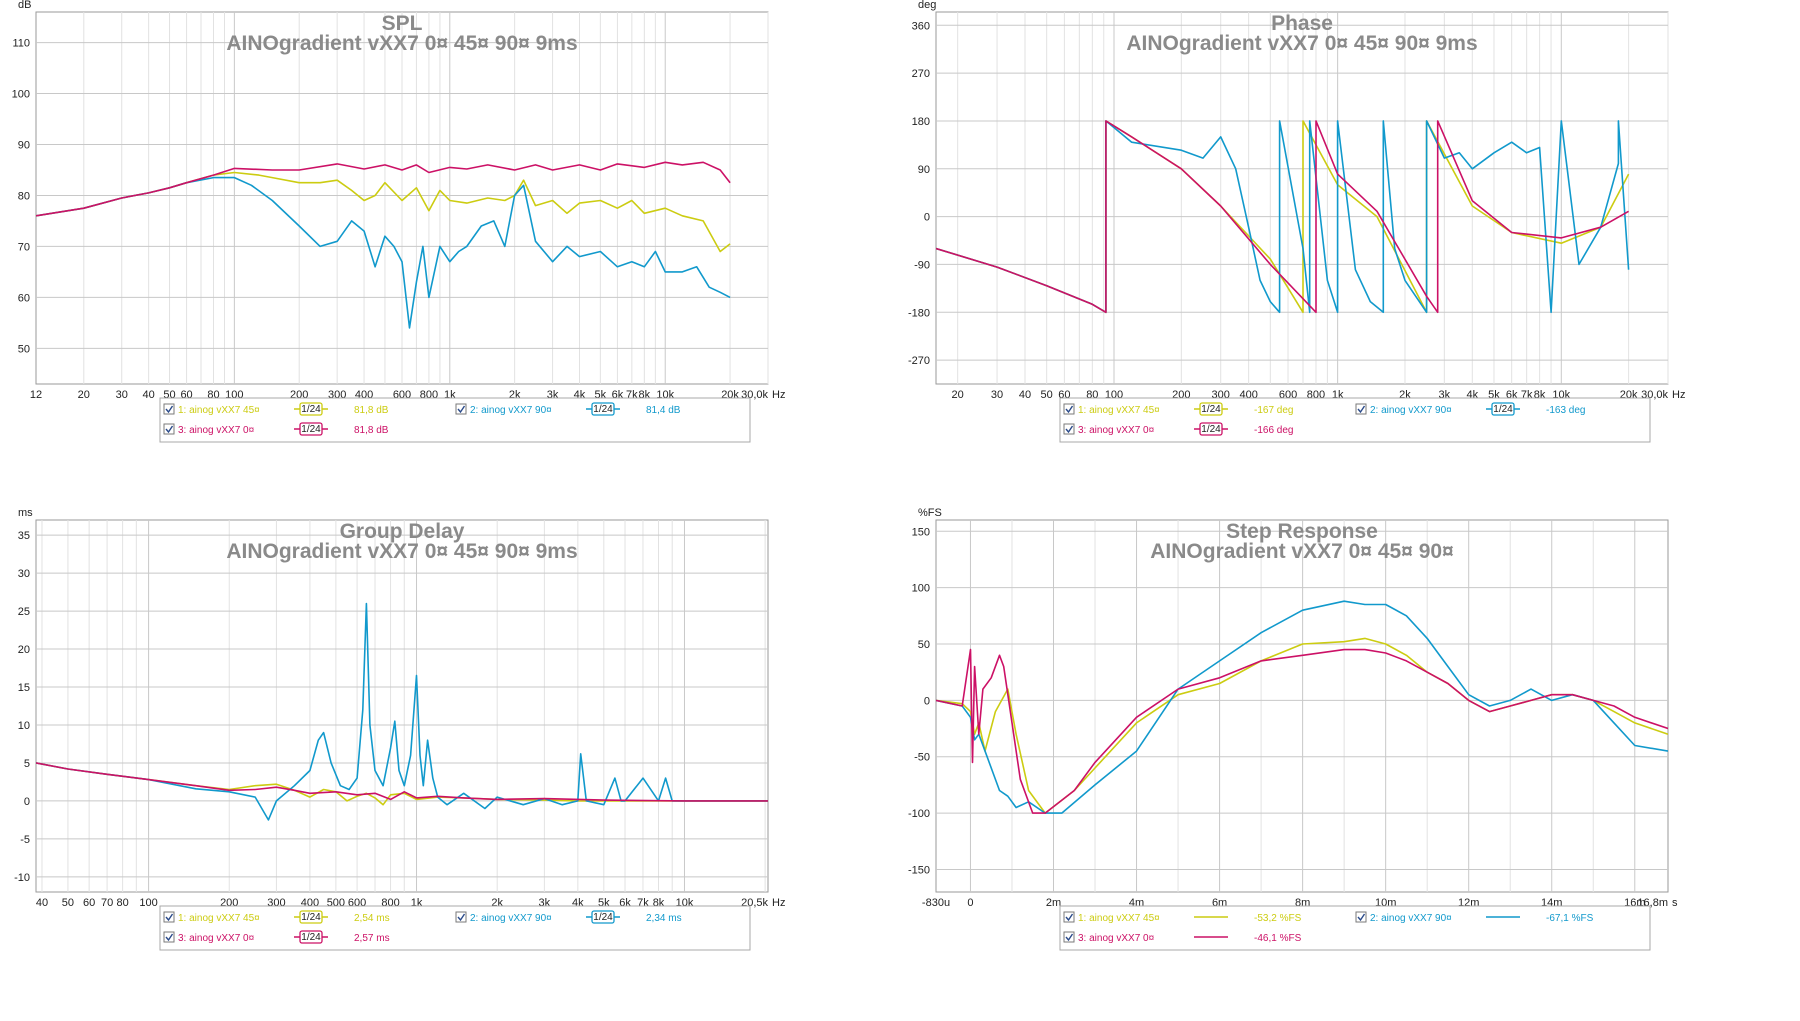  Describe the element at coordinates (1278, 918) in the screenshot. I see `legend-entry-value: -53,2 %FS` at that location.